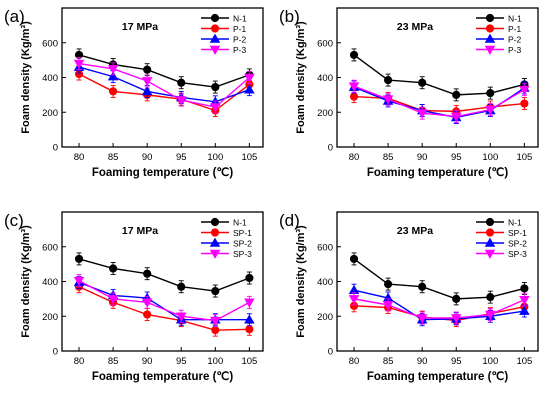 This screenshot has width=550, height=407. I want to click on legend-label: P-3, so click(515, 50).